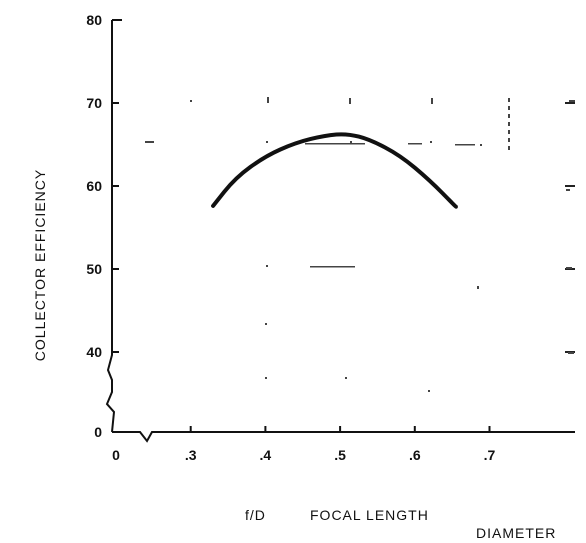 The height and width of the screenshot is (543, 586). What do you see at coordinates (490, 455) in the screenshot?
I see `x-tick-label: .7` at bounding box center [490, 455].